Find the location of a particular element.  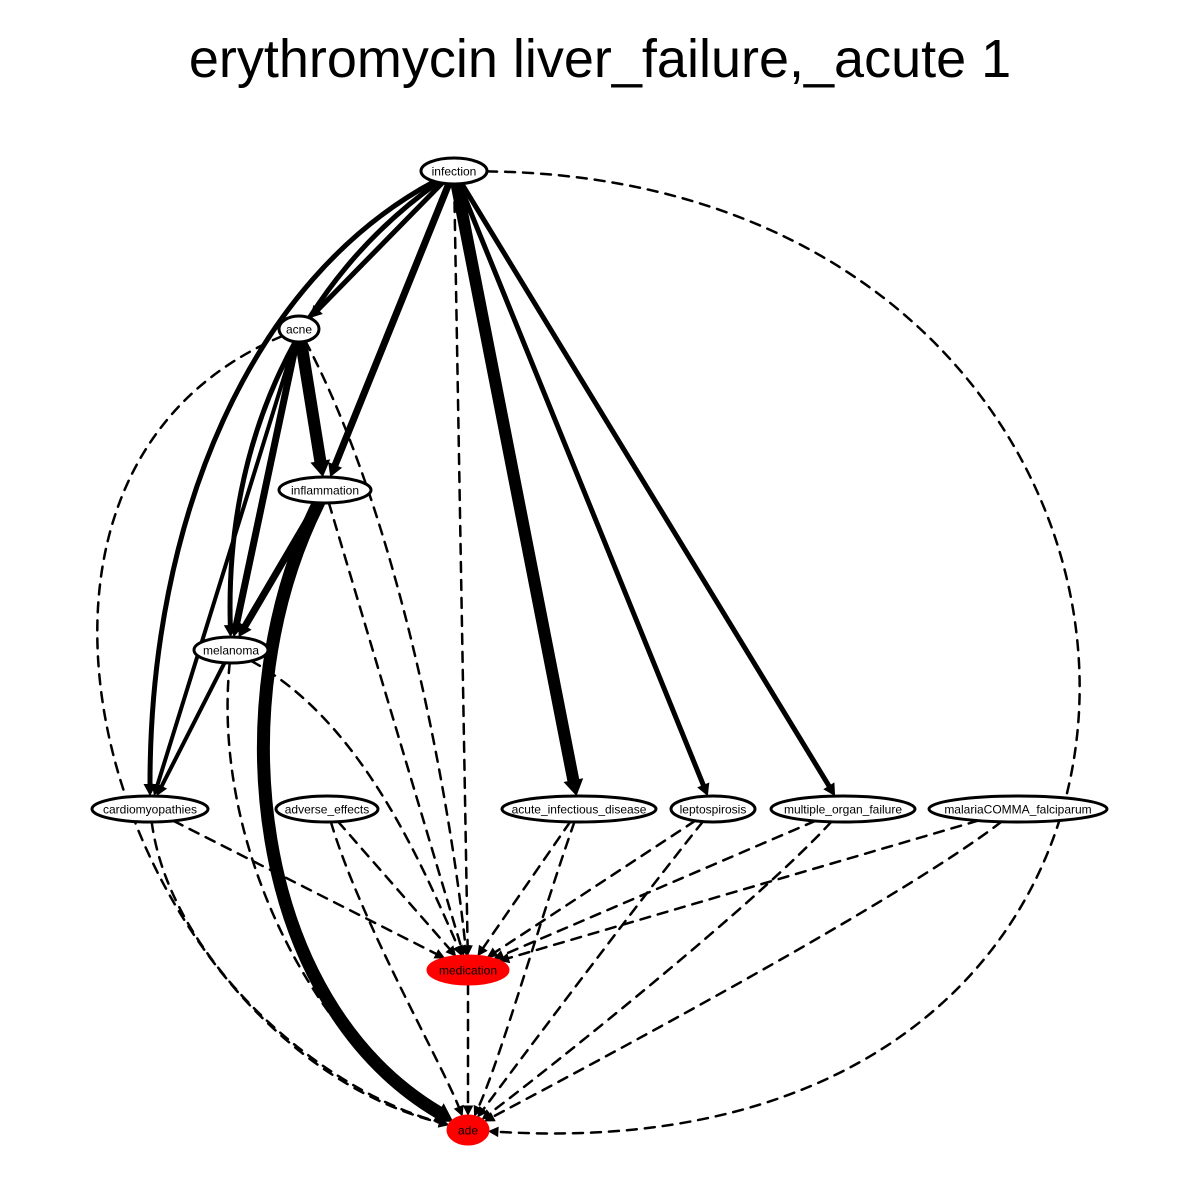

edge-infection-to-inflammation is located at coordinates (390, 329).